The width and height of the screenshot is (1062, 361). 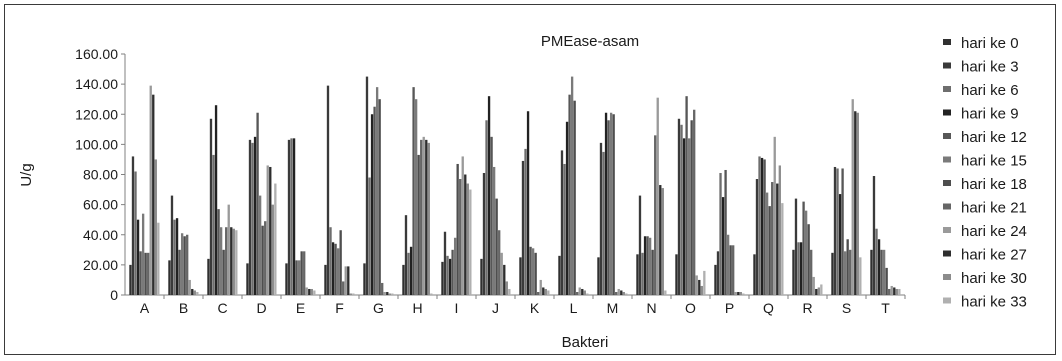 What do you see at coordinates (374, 200) in the screenshot?
I see `bar-G-s4` at bounding box center [374, 200].